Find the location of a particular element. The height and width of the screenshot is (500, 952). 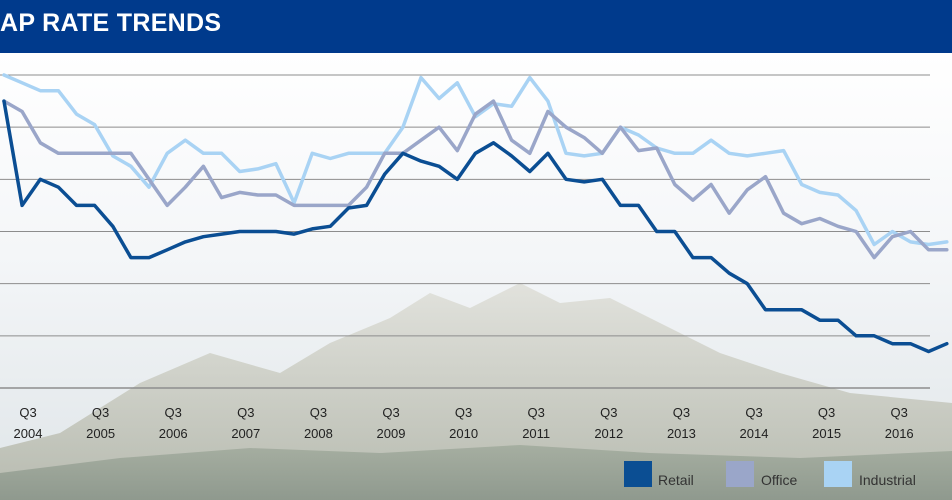

legend-item-retail: Retail is located at coordinates (659, 474).